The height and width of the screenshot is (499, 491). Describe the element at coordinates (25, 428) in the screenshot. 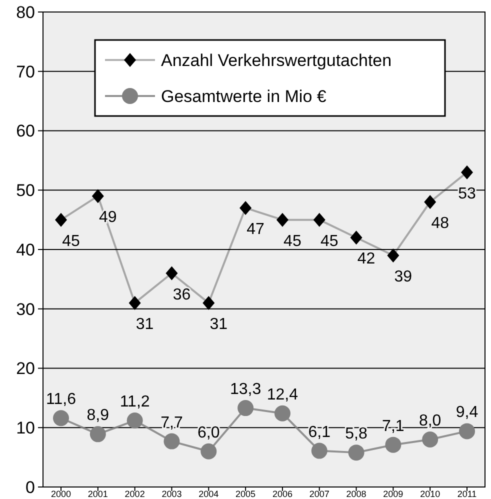

I see `y-tick-label: 10` at that location.